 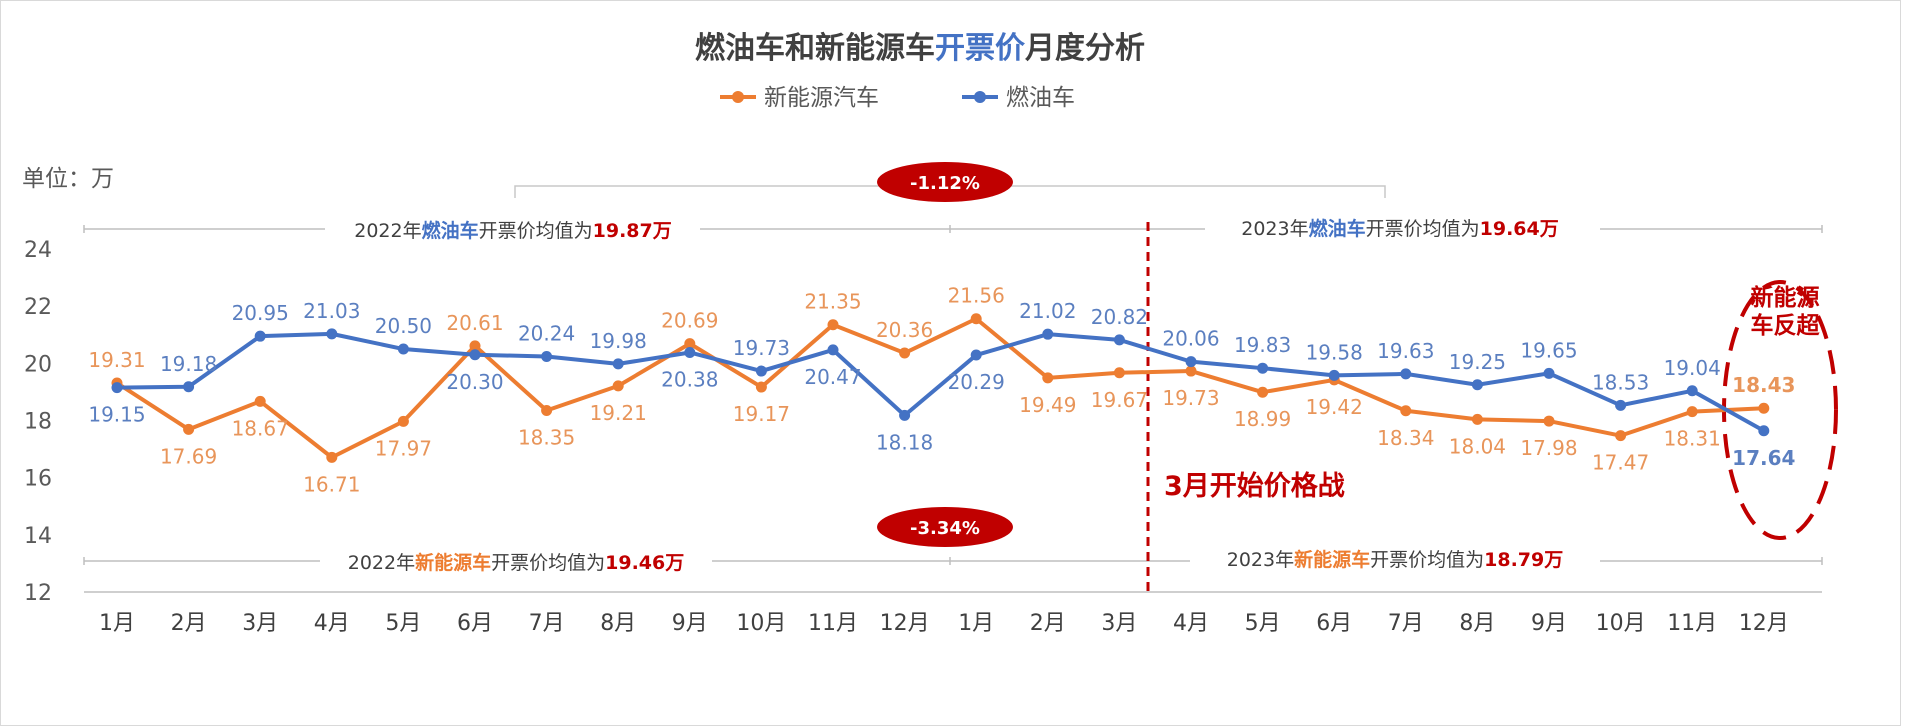 What do you see at coordinates (1477, 446) in the screenshot?
I see `data-label-nev: 18.04` at bounding box center [1477, 446].